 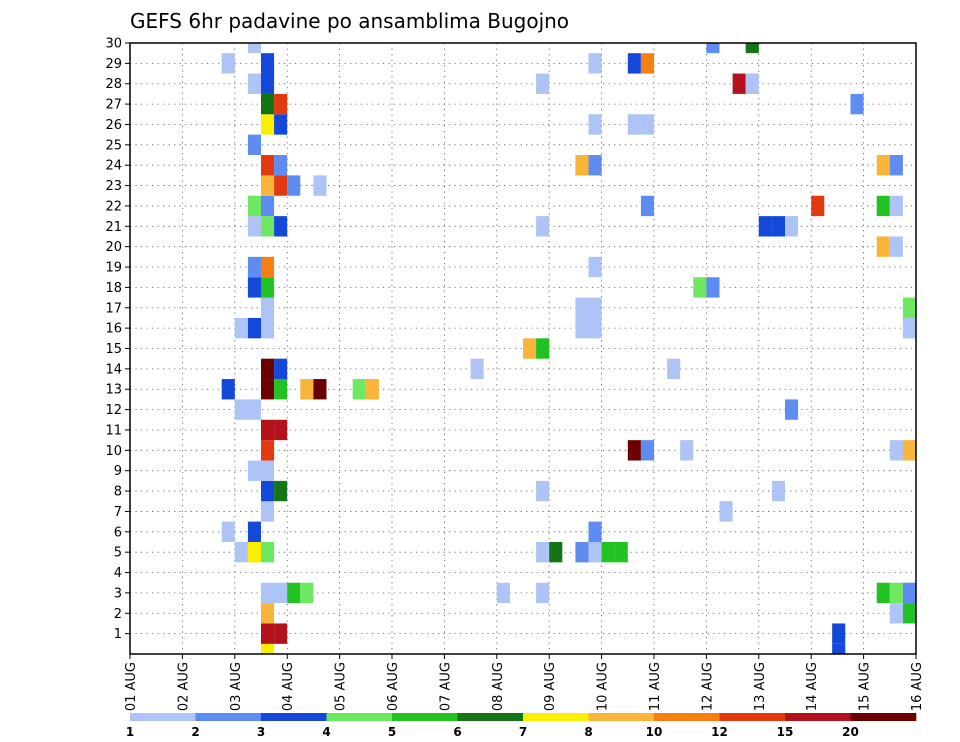 I want to click on x-tick-label: 07 AUG, so click(x=445, y=686).